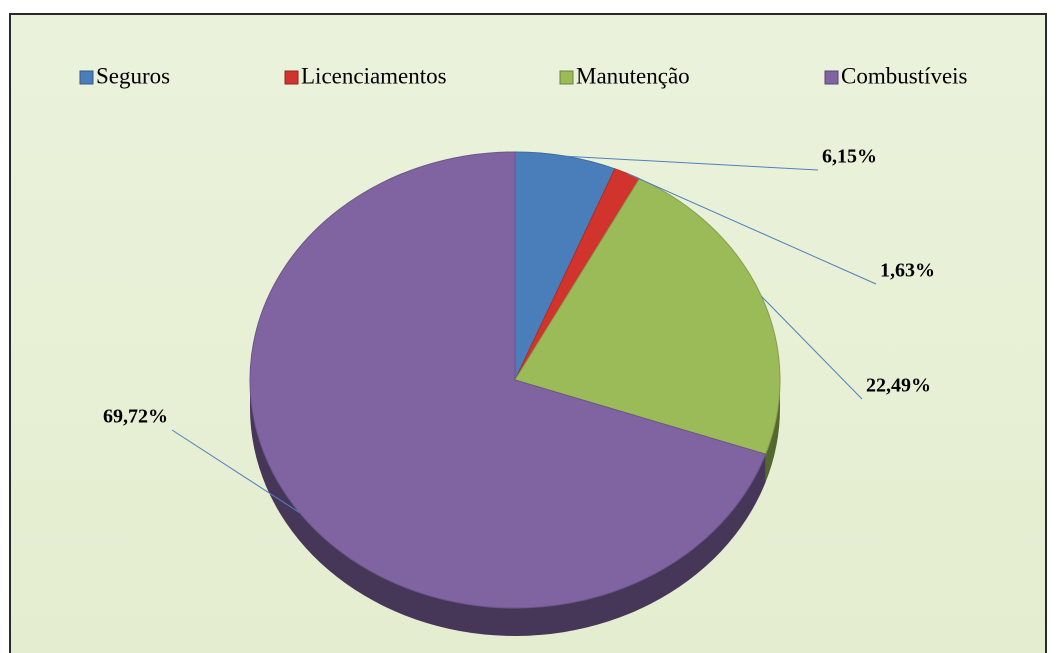 The width and height of the screenshot is (1057, 653). What do you see at coordinates (633, 75) in the screenshot?
I see `legend-label: Manutenção` at bounding box center [633, 75].